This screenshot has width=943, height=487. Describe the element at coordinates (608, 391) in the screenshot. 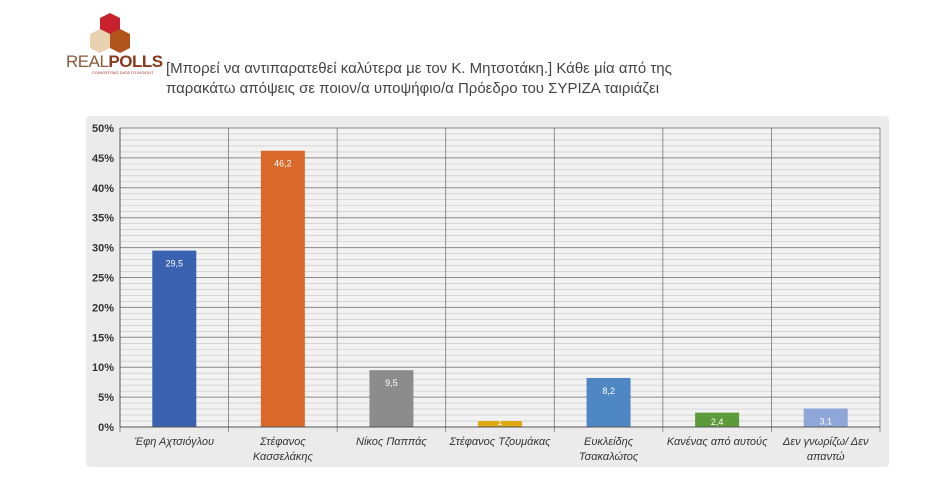

I see `data-label: 8,2` at that location.